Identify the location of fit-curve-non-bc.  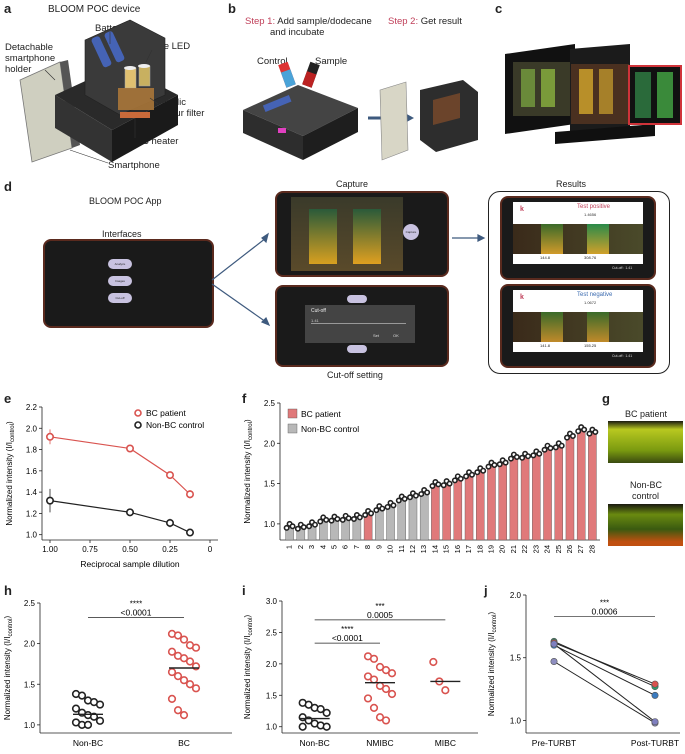
(120, 517).